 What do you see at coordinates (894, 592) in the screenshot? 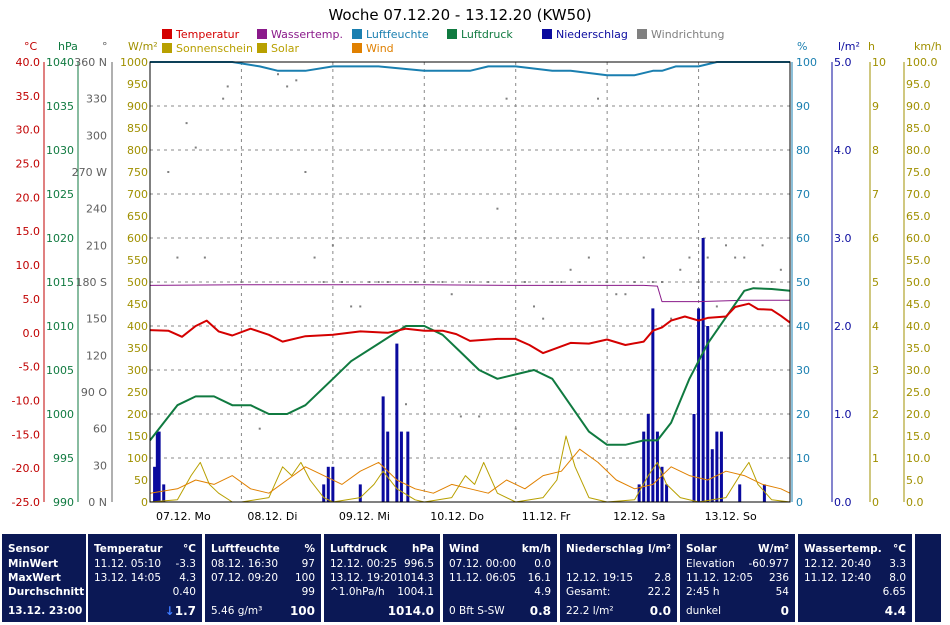
I see `water-avg: 6.65` at bounding box center [894, 592].